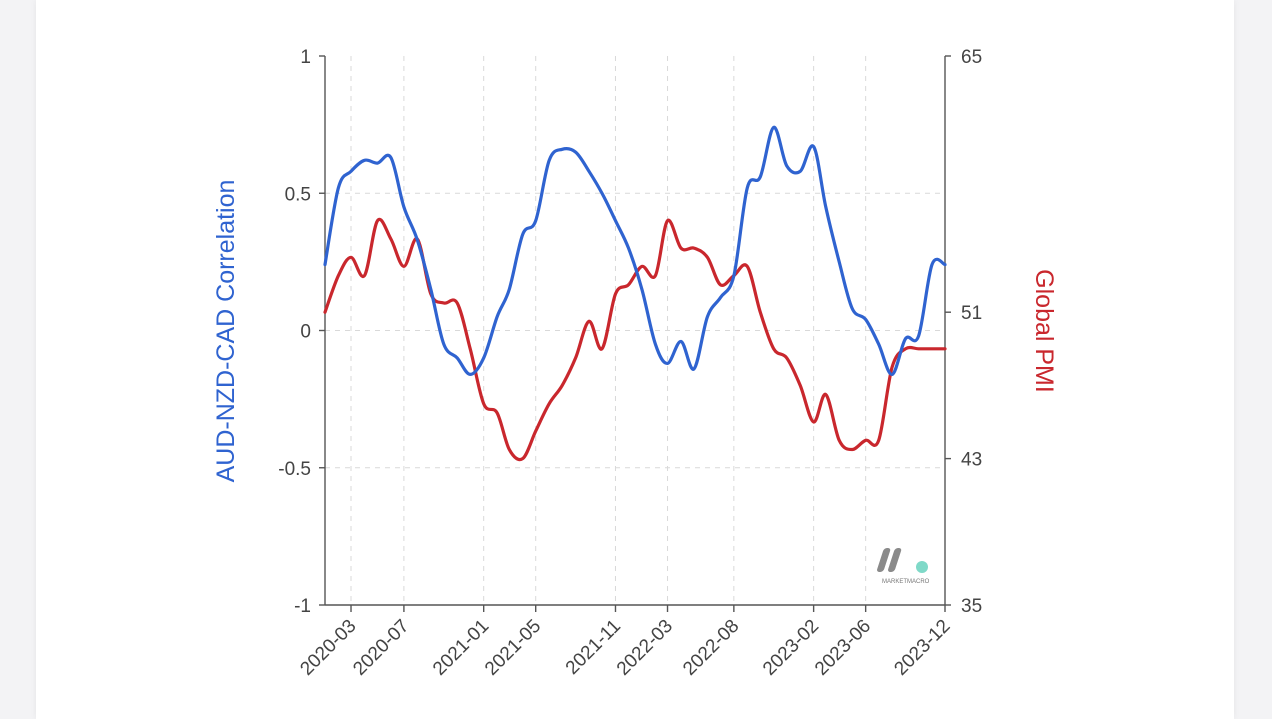  What do you see at coordinates (381, 648) in the screenshot?
I see `x-tick-label: 2020-07` at bounding box center [381, 648].